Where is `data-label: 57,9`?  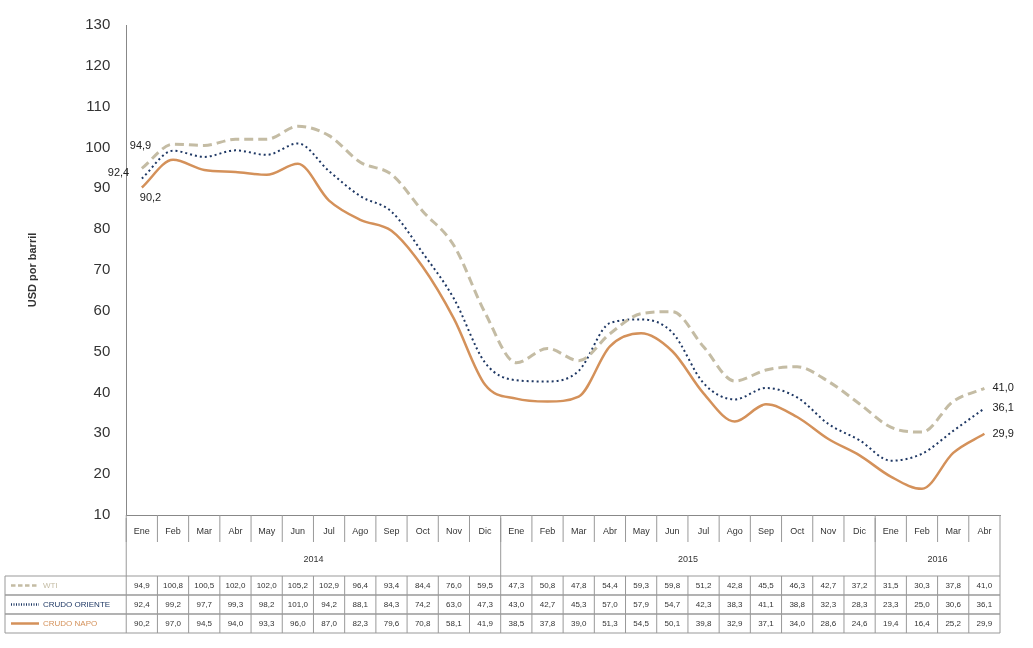
data-label: 57,9 is located at coordinates (641, 604).